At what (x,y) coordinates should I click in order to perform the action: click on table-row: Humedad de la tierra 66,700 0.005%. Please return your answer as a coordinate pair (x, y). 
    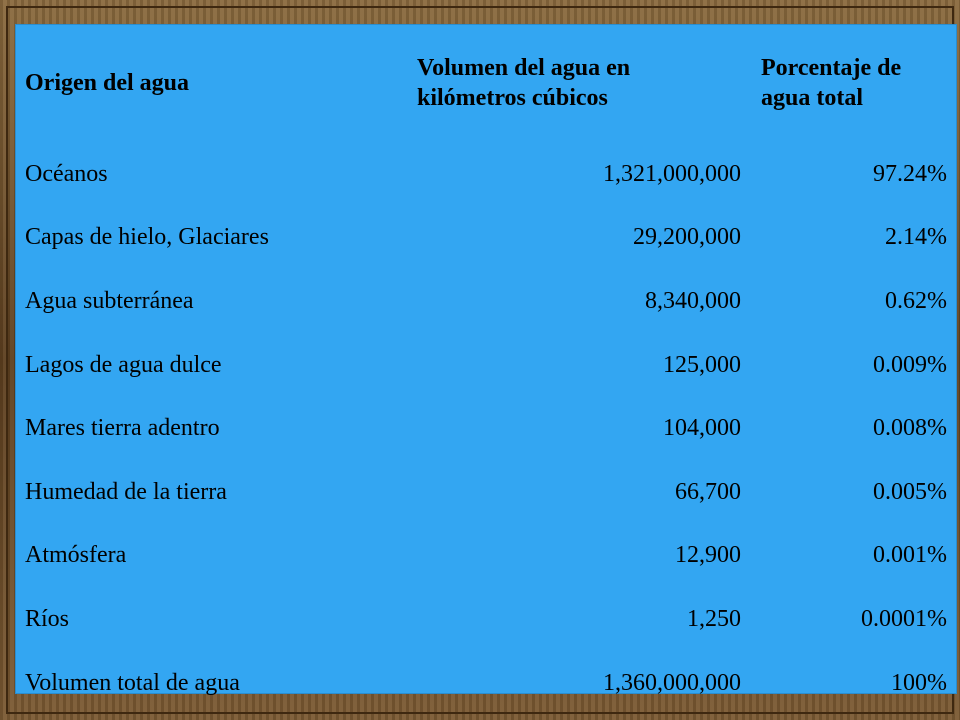
    Looking at the image, I should click on (486, 492).